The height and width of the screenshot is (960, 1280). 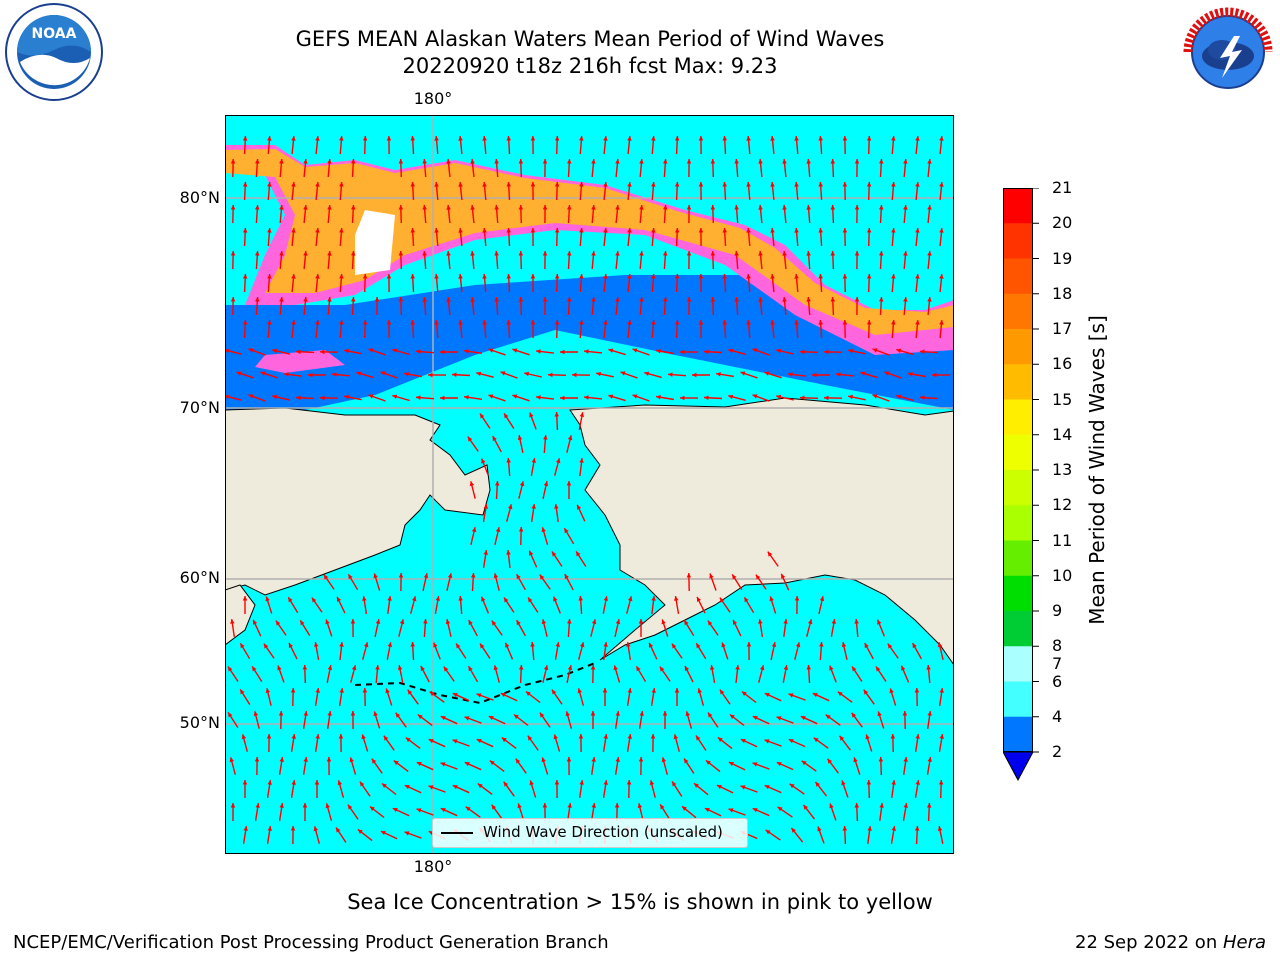 I want to click on colorbar-tick-label: 6, so click(x=1057, y=681).